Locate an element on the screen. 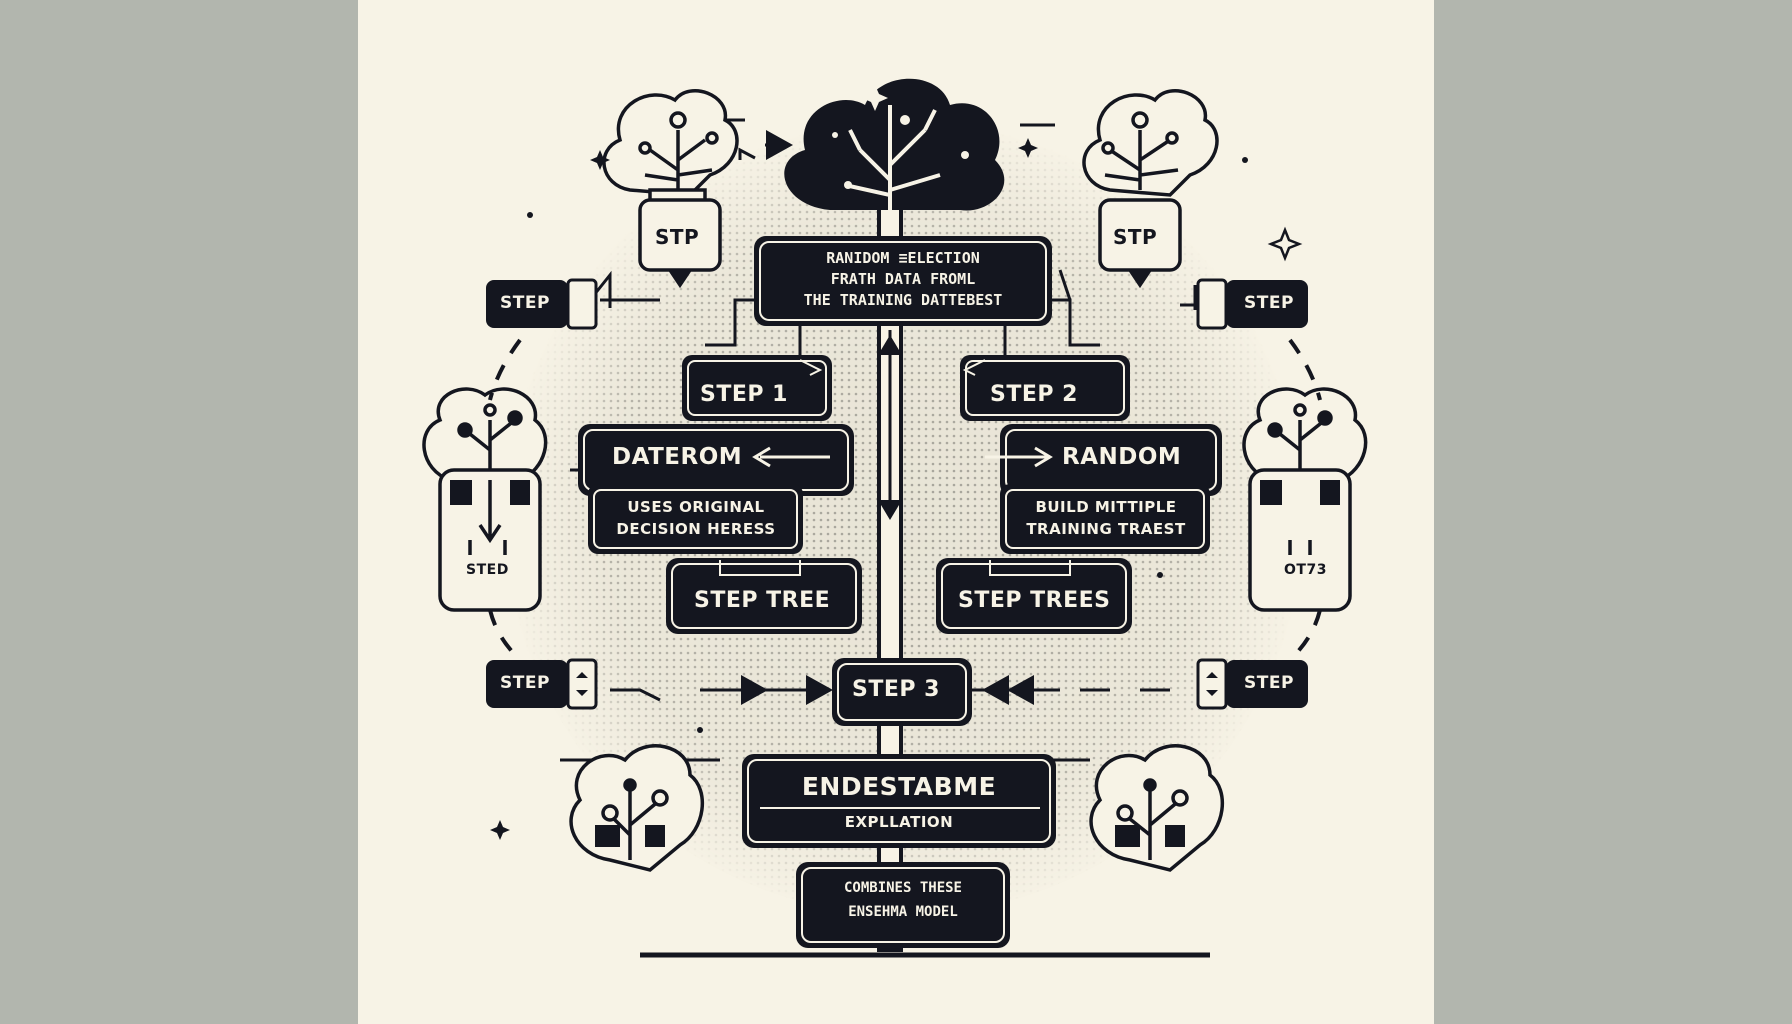  right-desc: BUILD MITTIPLE TRAINING TRAEST is located at coordinates (1106, 518).